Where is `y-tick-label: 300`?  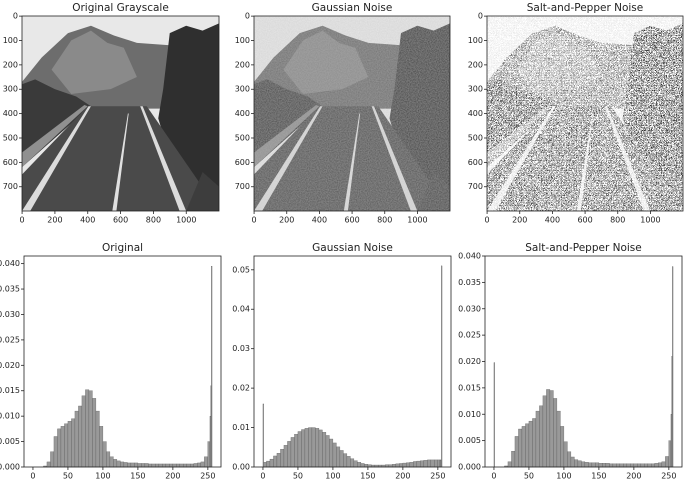
y-tick-label: 300 is located at coordinates (10, 89).